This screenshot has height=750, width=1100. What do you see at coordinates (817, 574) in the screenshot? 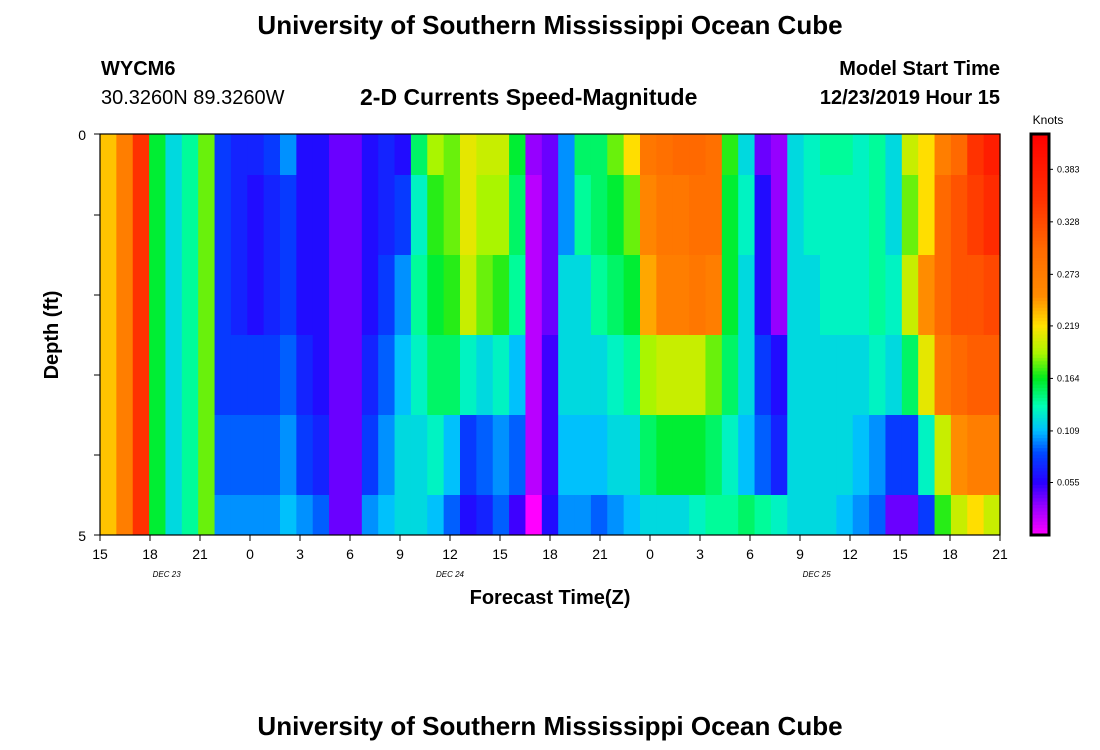
I see `date-label: DEC 25` at bounding box center [817, 574].